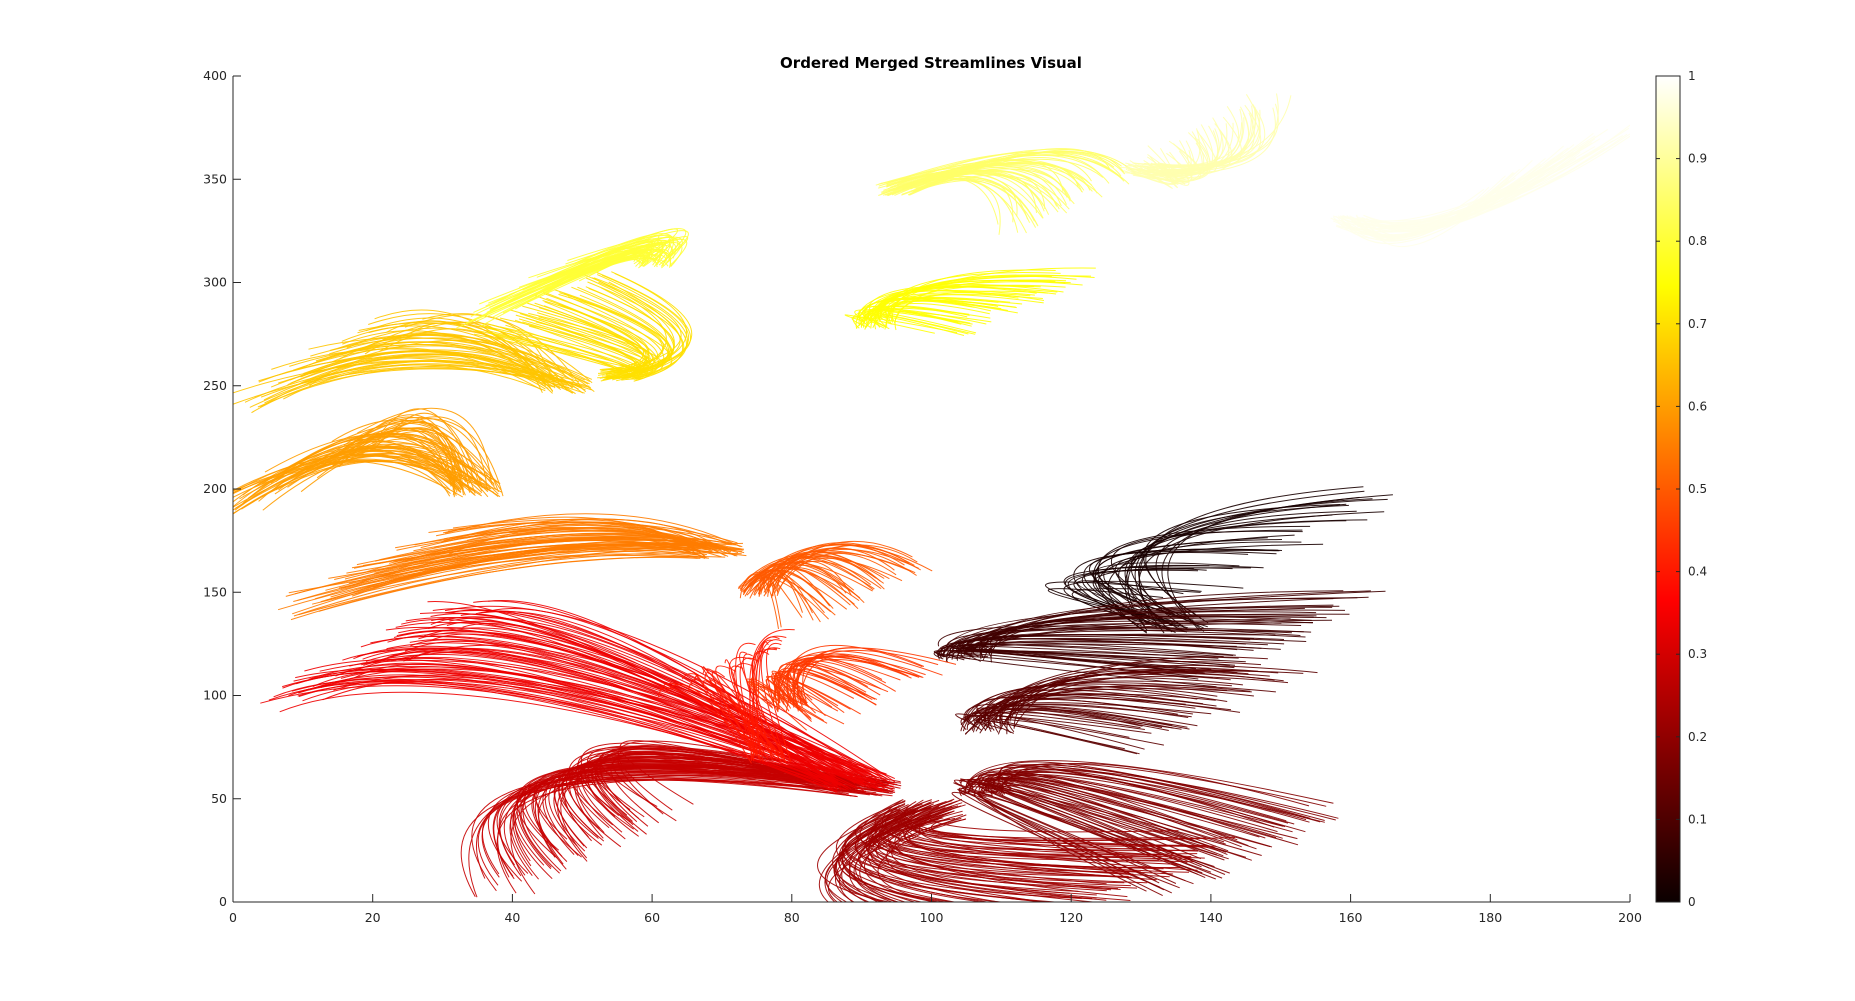 The height and width of the screenshot is (1001, 1855). I want to click on colorbar-tick-label: 0.6, so click(1697, 406).